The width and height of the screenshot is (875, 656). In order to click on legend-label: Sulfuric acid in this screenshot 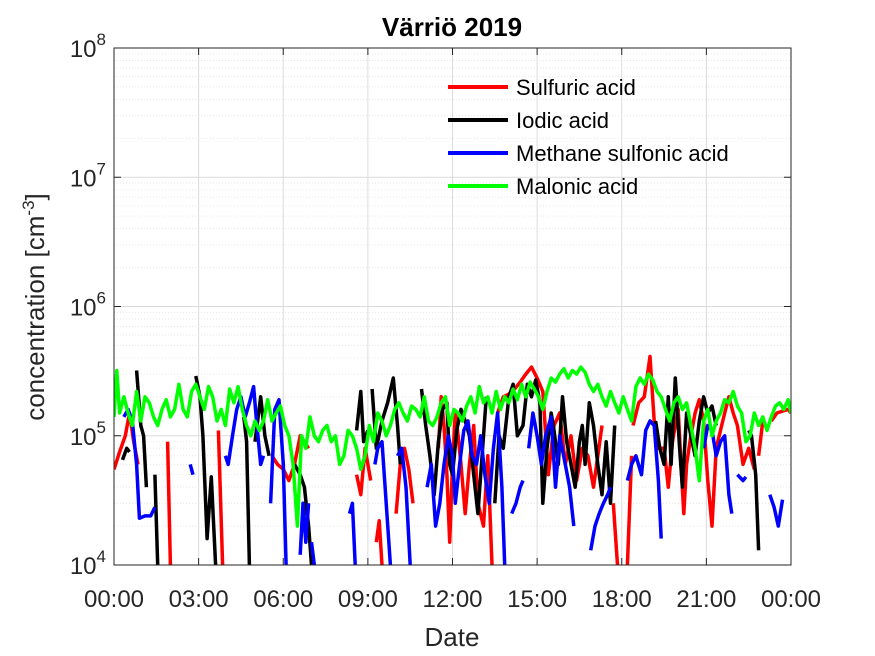, I will do `click(576, 87)`.